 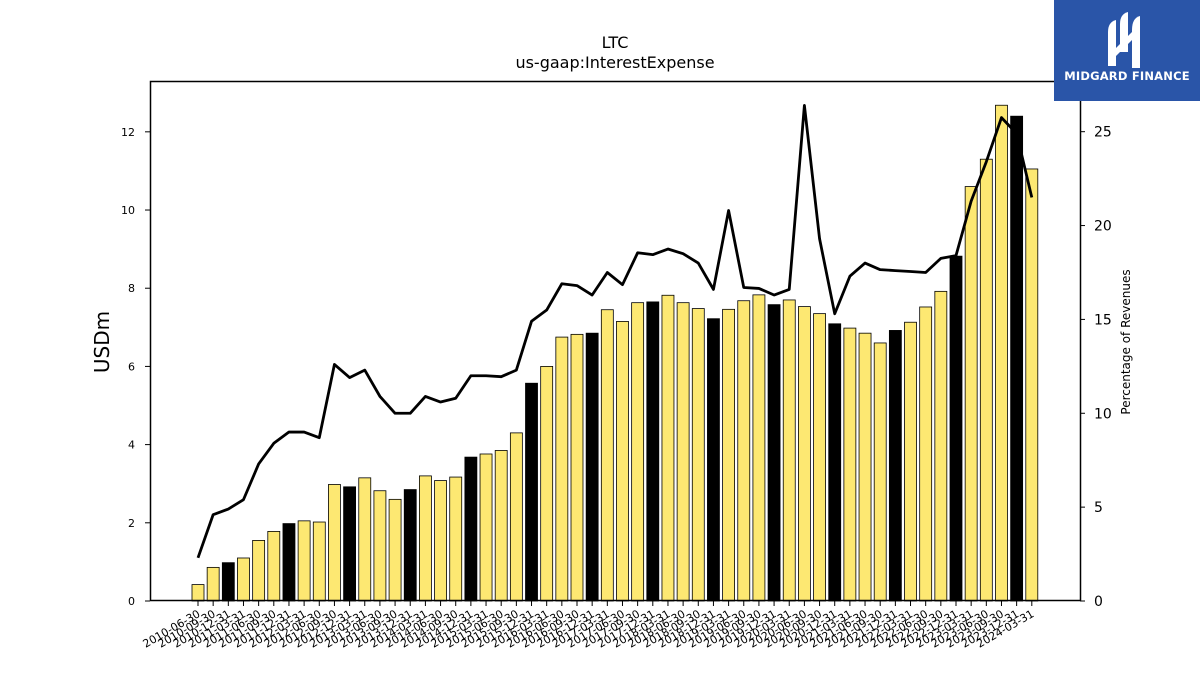 I want to click on y-tick-label: 0, so click(x=131, y=601).